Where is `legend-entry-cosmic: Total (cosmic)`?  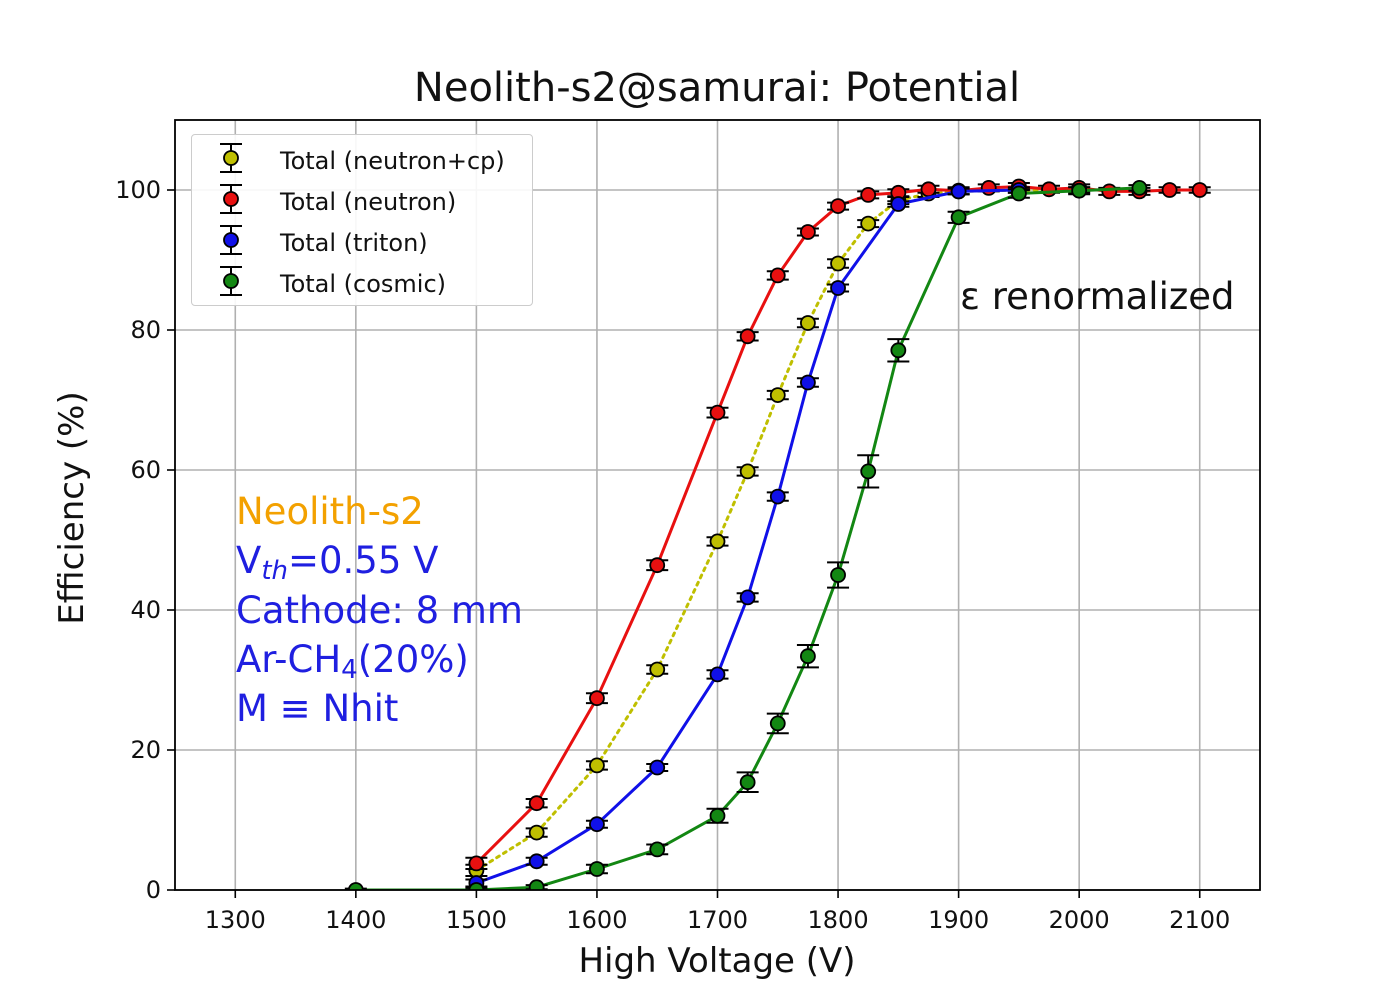
legend-entry-cosmic: Total (cosmic) is located at coordinates (362, 281).